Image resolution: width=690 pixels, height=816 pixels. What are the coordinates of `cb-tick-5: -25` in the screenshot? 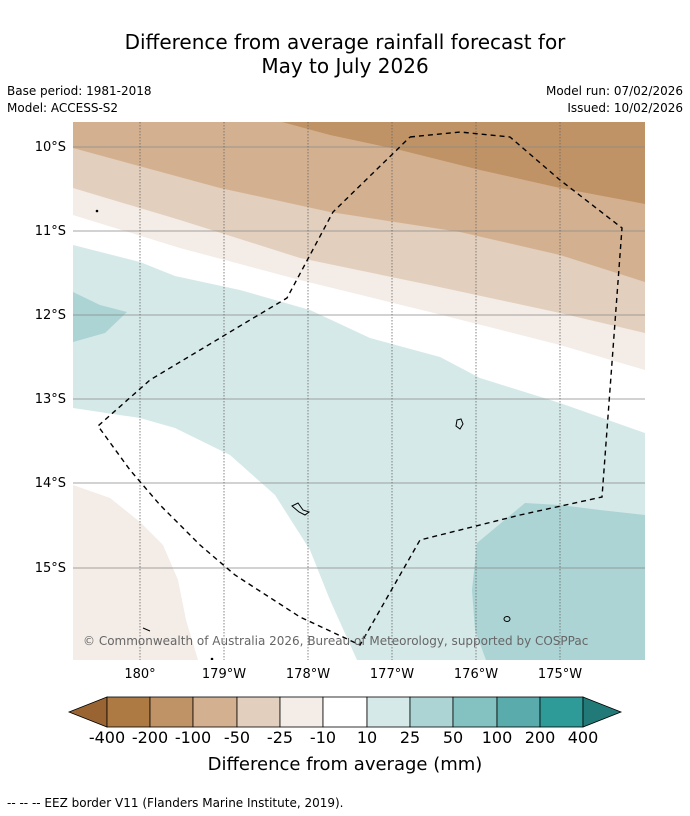 It's located at (280, 737).